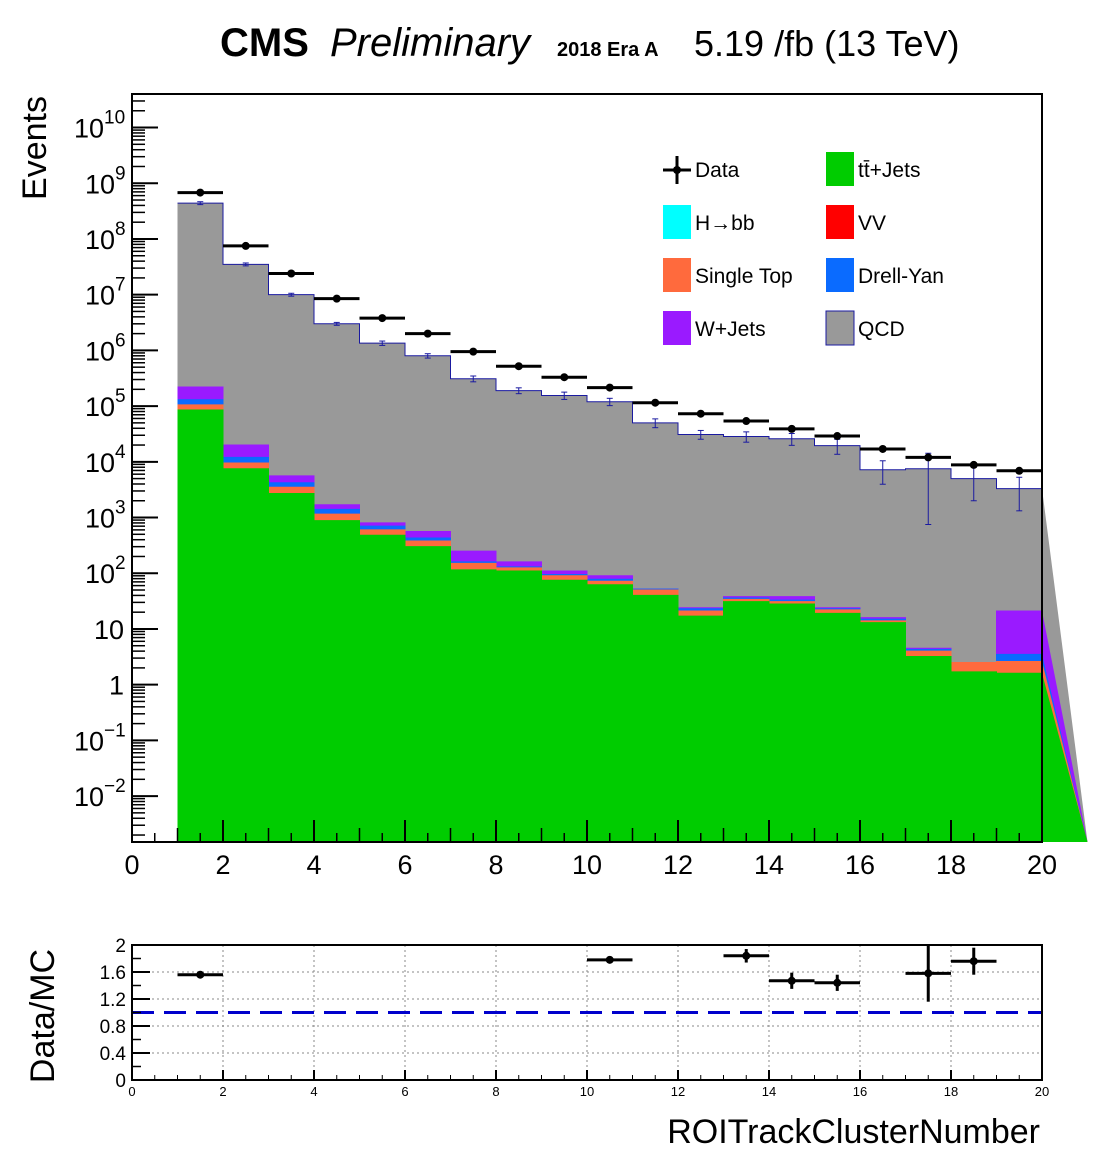 This screenshot has width=1096, height=1172. Describe the element at coordinates (827, 43) in the screenshot. I see `lumi-label: 5.19 /fb (13 TeV)` at that location.